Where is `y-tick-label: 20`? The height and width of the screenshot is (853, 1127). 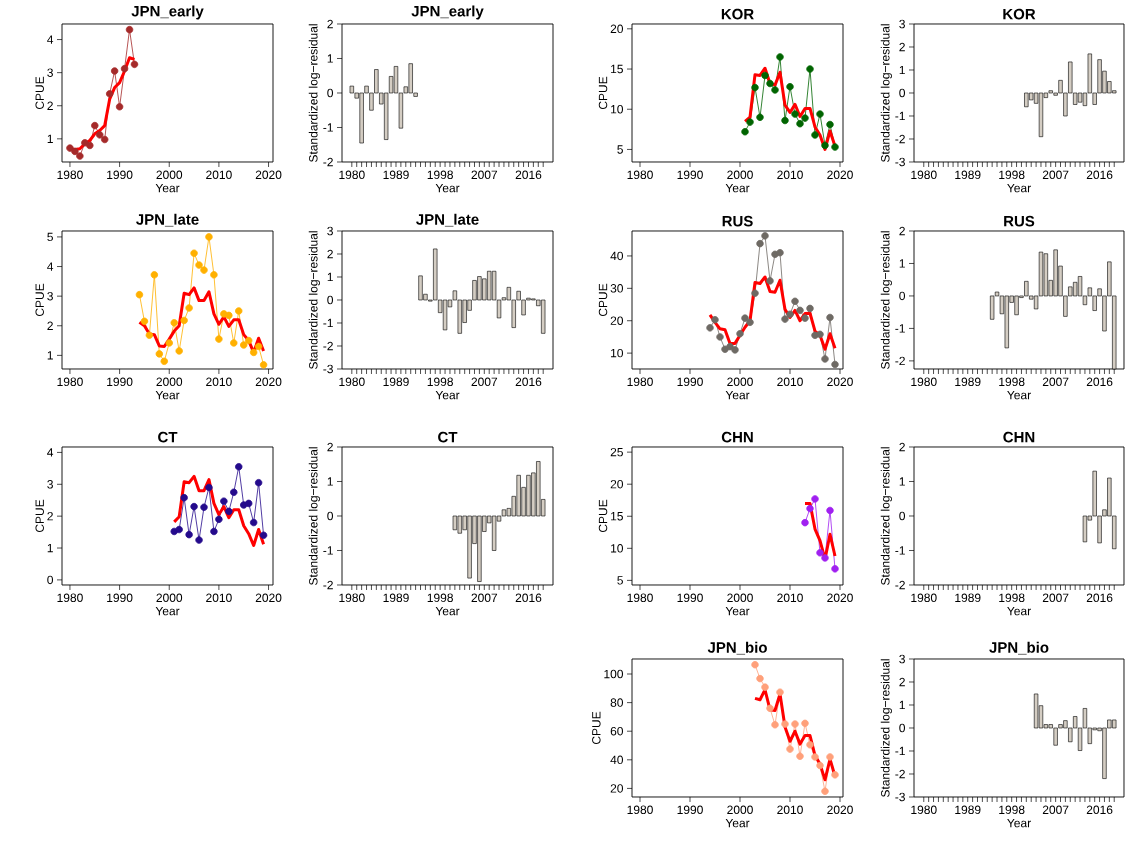 y-tick-label: 20 is located at coordinates (617, 484).